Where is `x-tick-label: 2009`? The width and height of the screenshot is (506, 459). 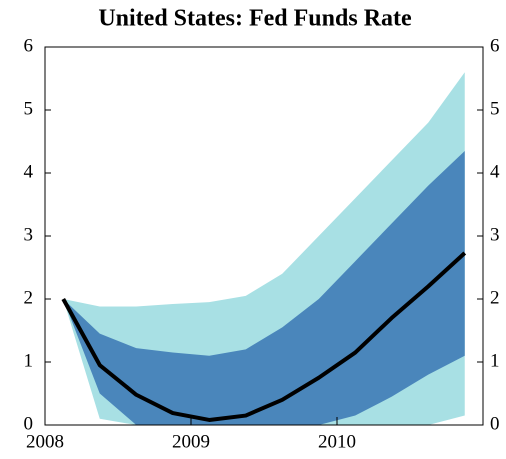
x-tick-label: 2009 is located at coordinates (191, 441).